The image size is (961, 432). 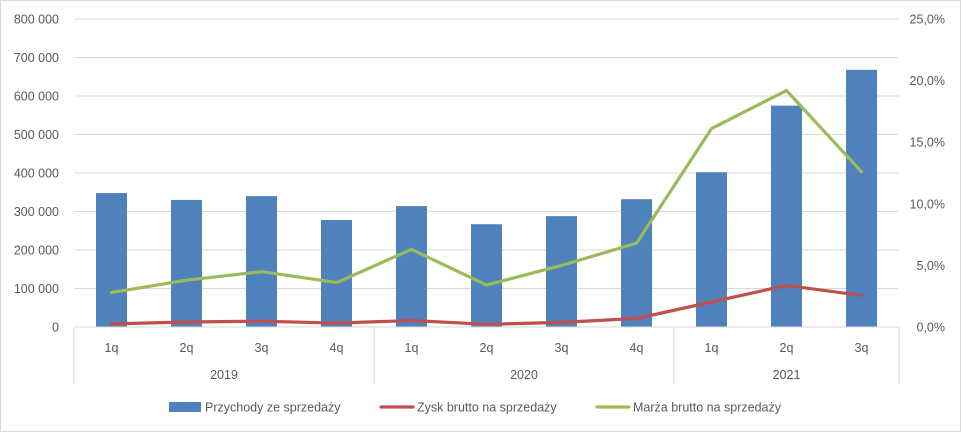 I want to click on left-axis-tick-label: 500 000, so click(x=36, y=135).